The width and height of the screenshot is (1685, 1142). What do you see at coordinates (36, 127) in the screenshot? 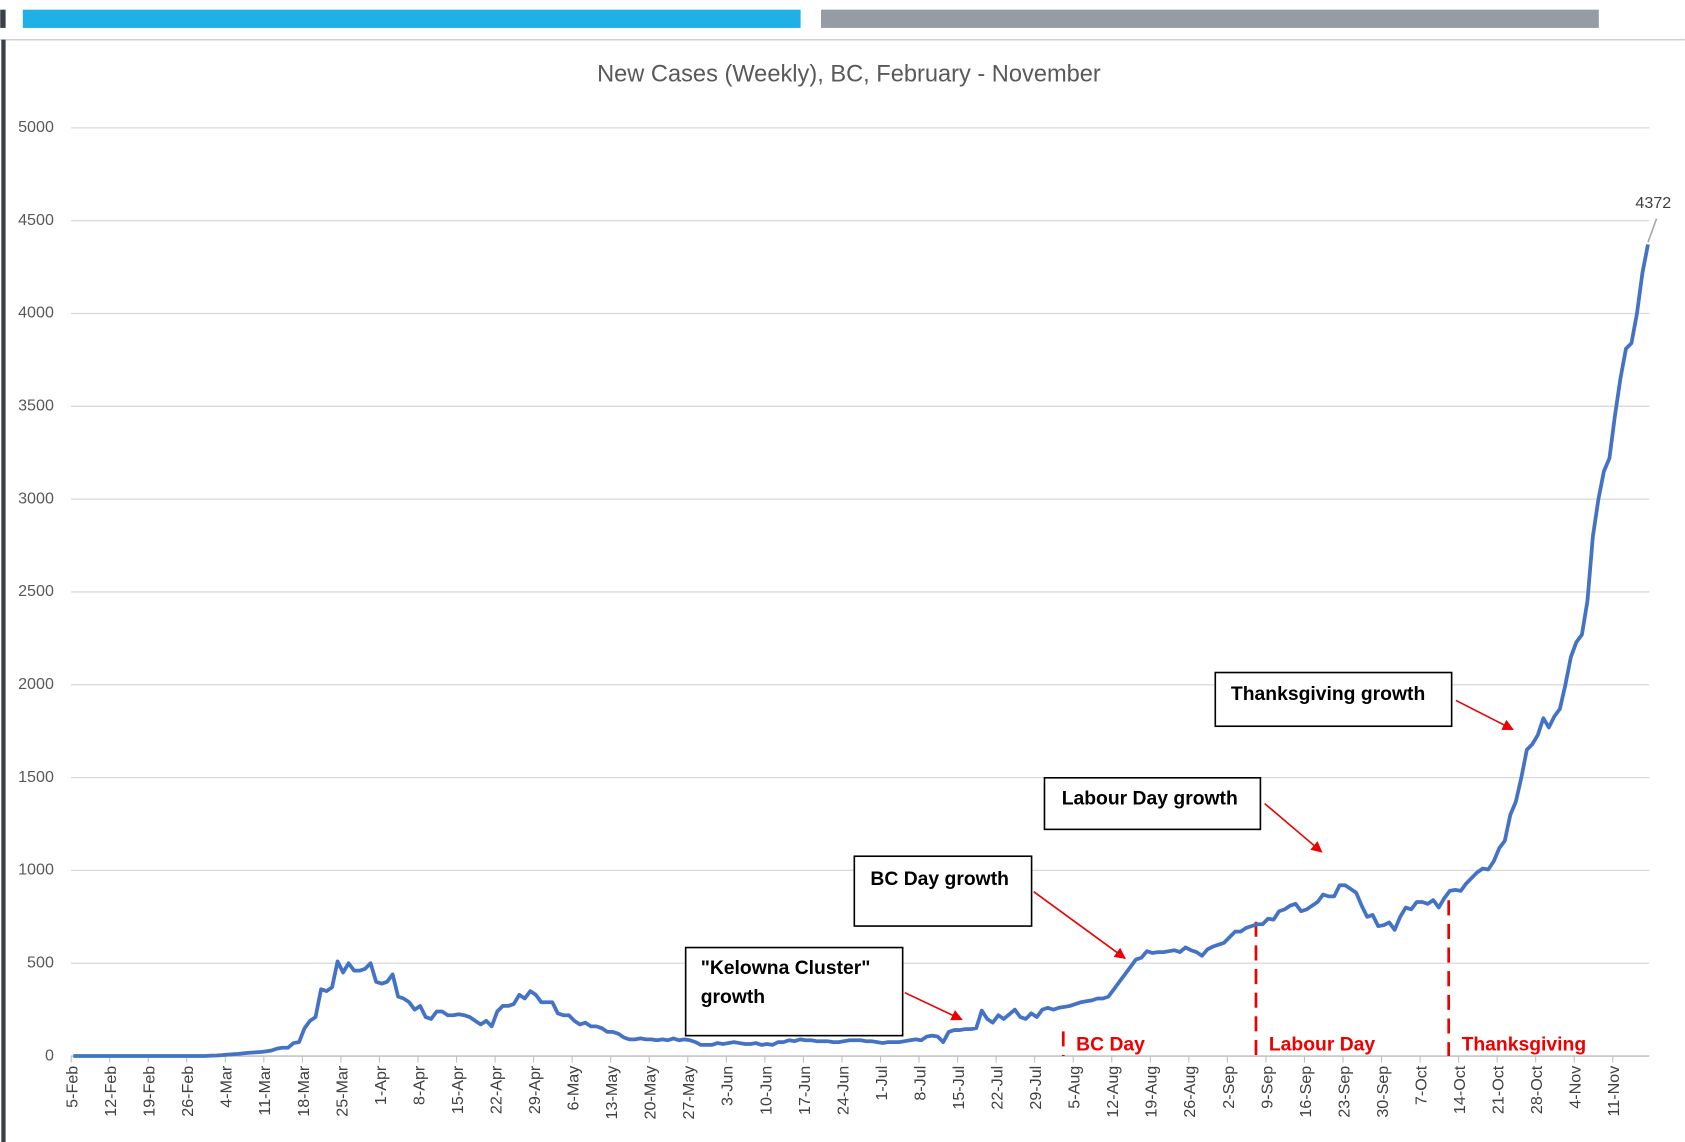
I see `y-tick-label: 5000` at bounding box center [36, 127].